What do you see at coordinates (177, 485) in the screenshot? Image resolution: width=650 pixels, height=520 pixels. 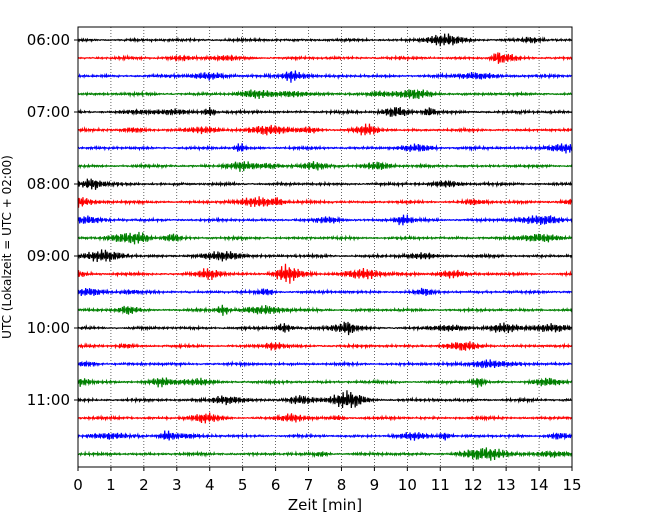 I see `x-tick-label-3: 3` at bounding box center [177, 485].